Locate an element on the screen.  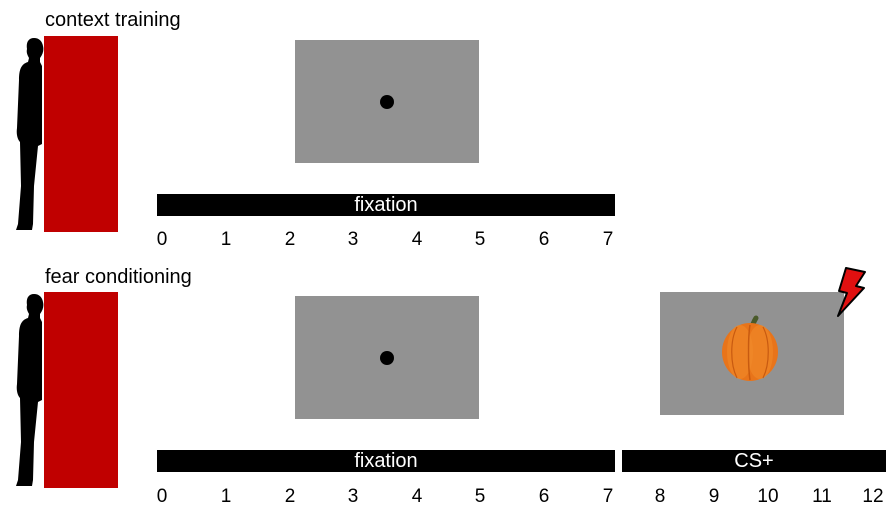
bar-label: CS+ is located at coordinates (754, 461).